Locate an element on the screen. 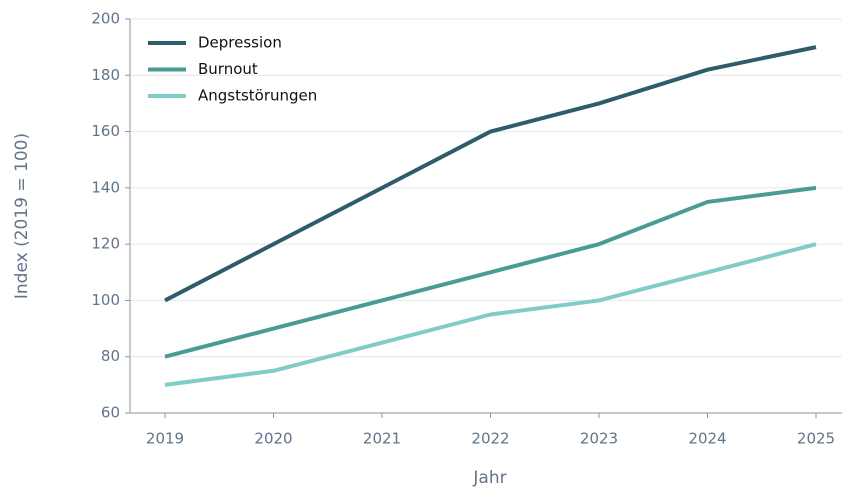 This screenshot has height=488, width=843. legend-label: Burnout is located at coordinates (228, 69).